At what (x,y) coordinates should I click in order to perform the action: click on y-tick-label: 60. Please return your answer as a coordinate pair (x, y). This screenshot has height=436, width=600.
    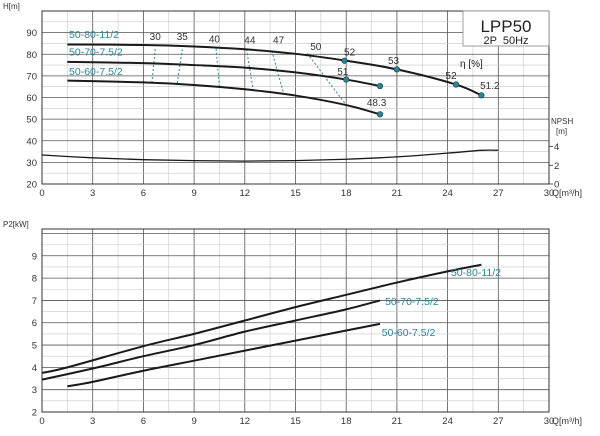
    Looking at the image, I should click on (31, 98).